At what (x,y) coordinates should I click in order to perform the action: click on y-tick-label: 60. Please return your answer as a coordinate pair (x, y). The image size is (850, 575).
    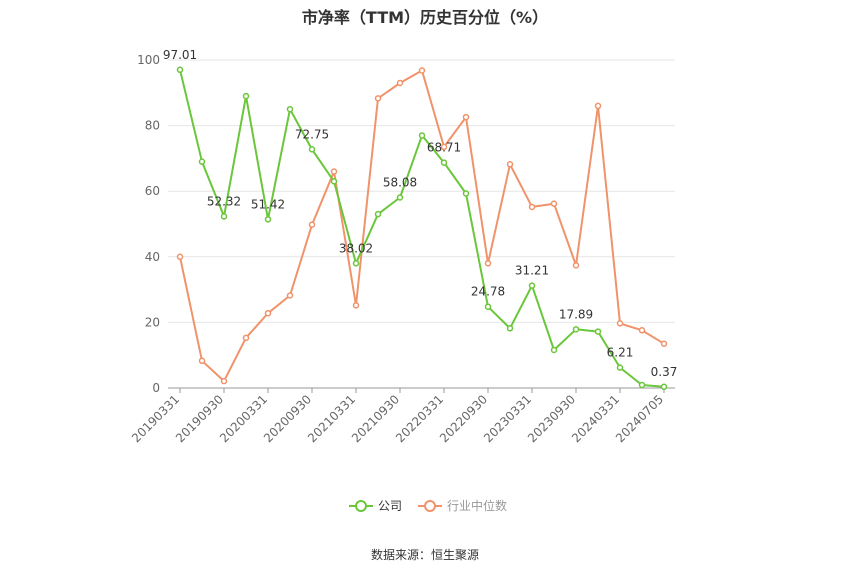
    Looking at the image, I should click on (152, 191).